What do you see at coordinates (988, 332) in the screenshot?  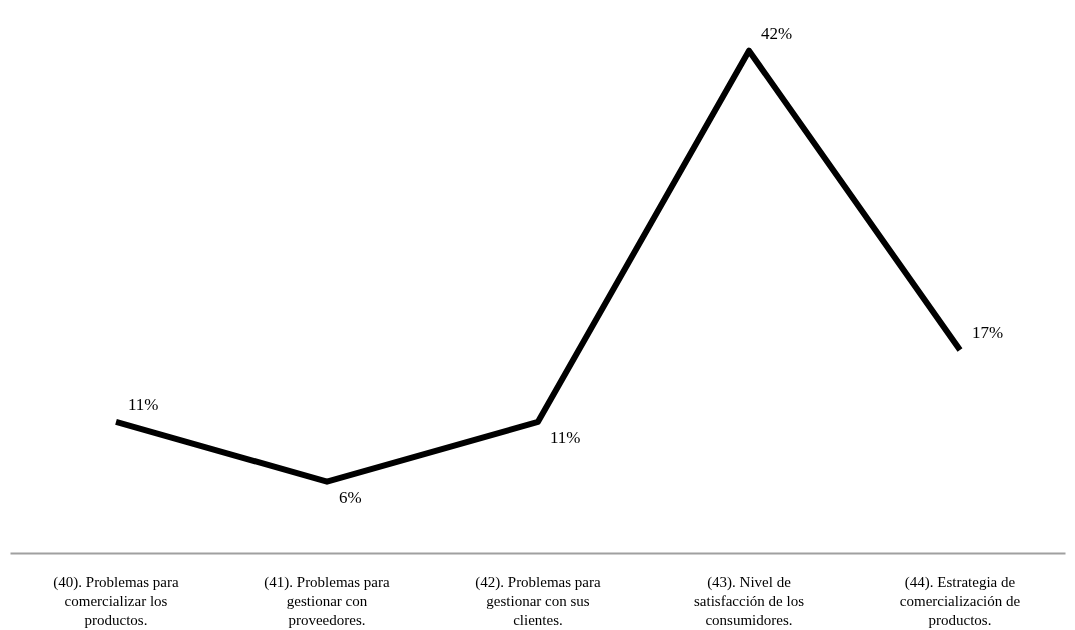 I see `data-label: 17%` at bounding box center [988, 332].